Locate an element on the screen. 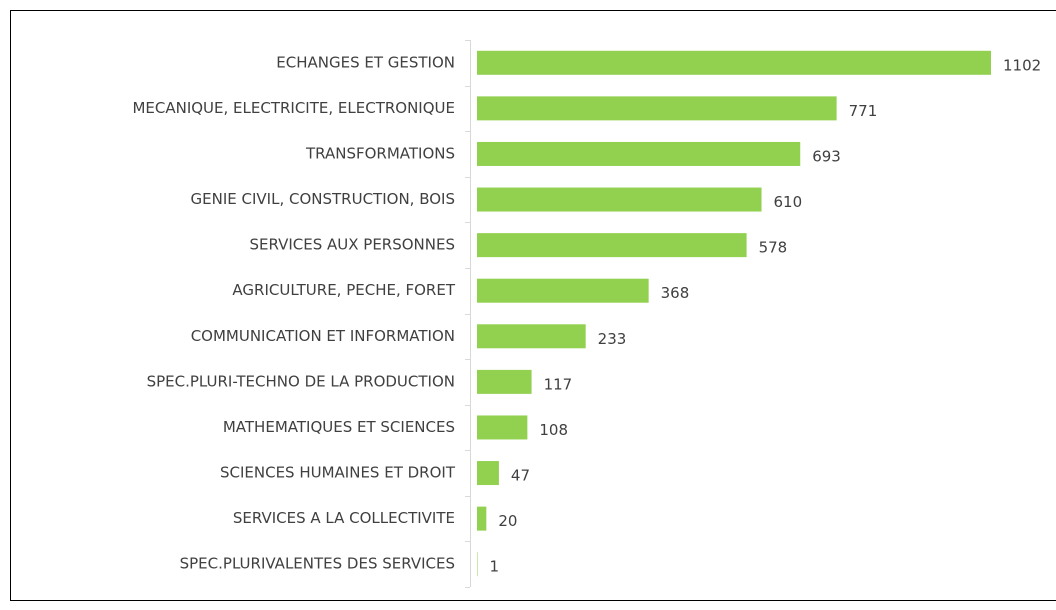 This screenshot has width=1056, height=610. value-label: 1102 is located at coordinates (1022, 65).